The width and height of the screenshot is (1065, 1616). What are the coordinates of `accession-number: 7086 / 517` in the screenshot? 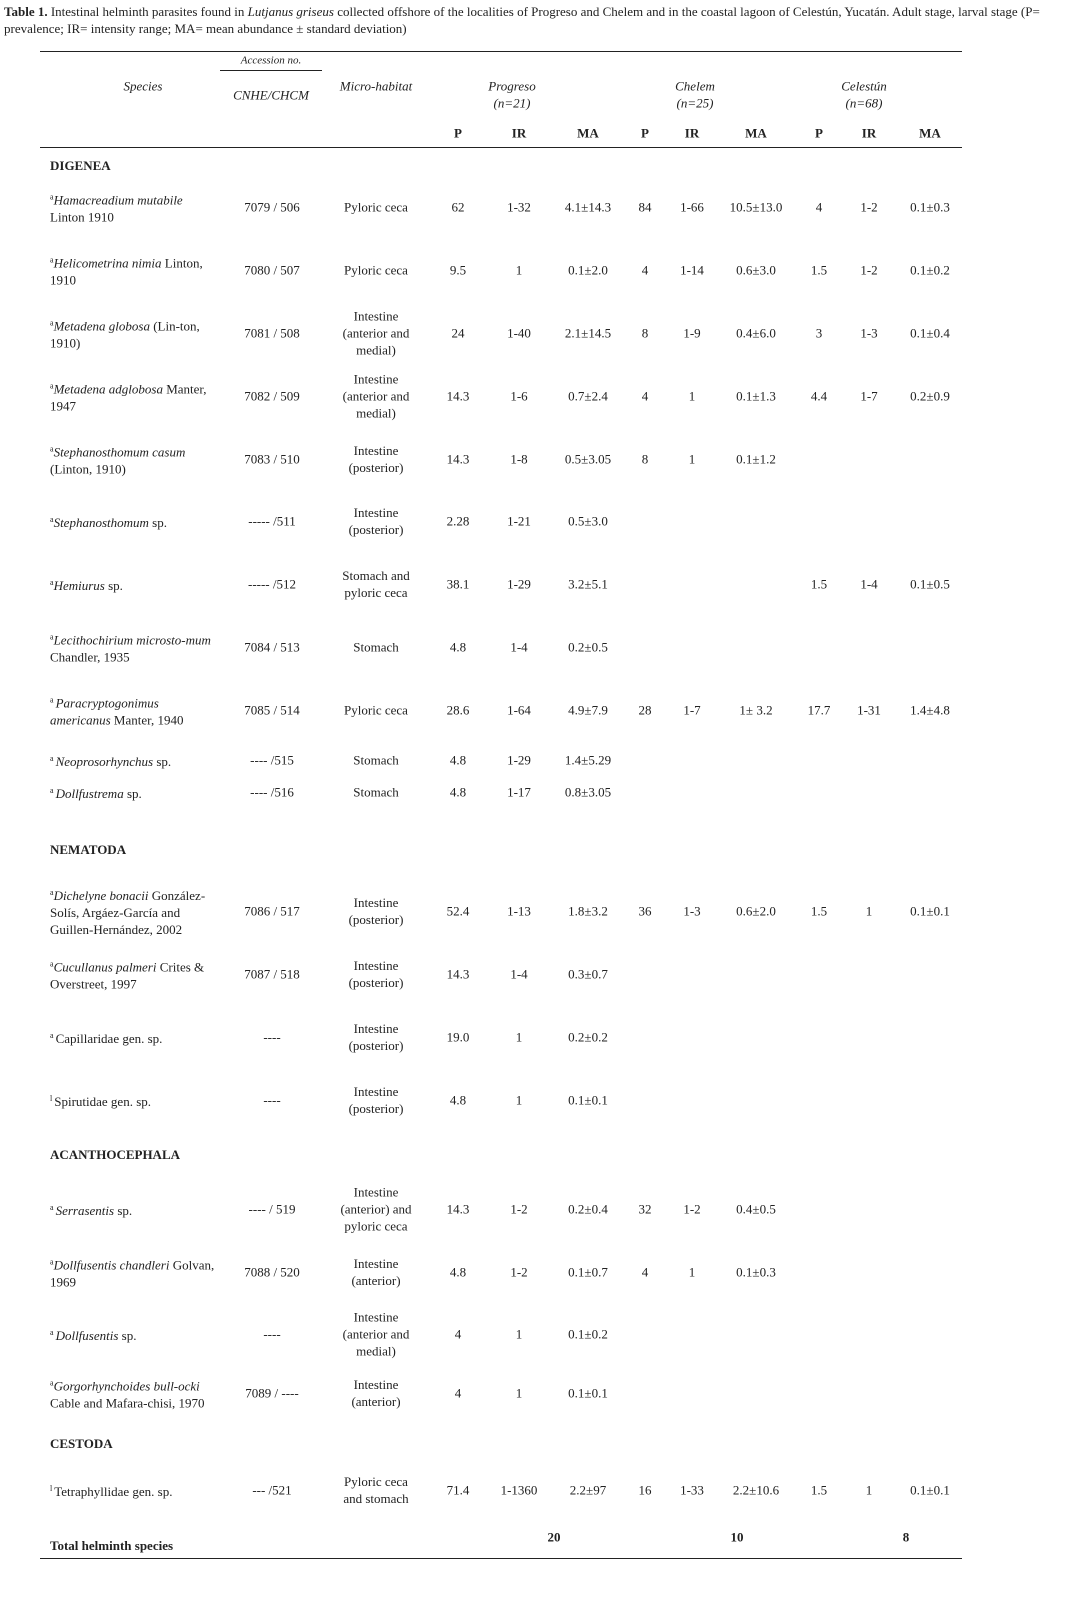 It's located at (272, 911).